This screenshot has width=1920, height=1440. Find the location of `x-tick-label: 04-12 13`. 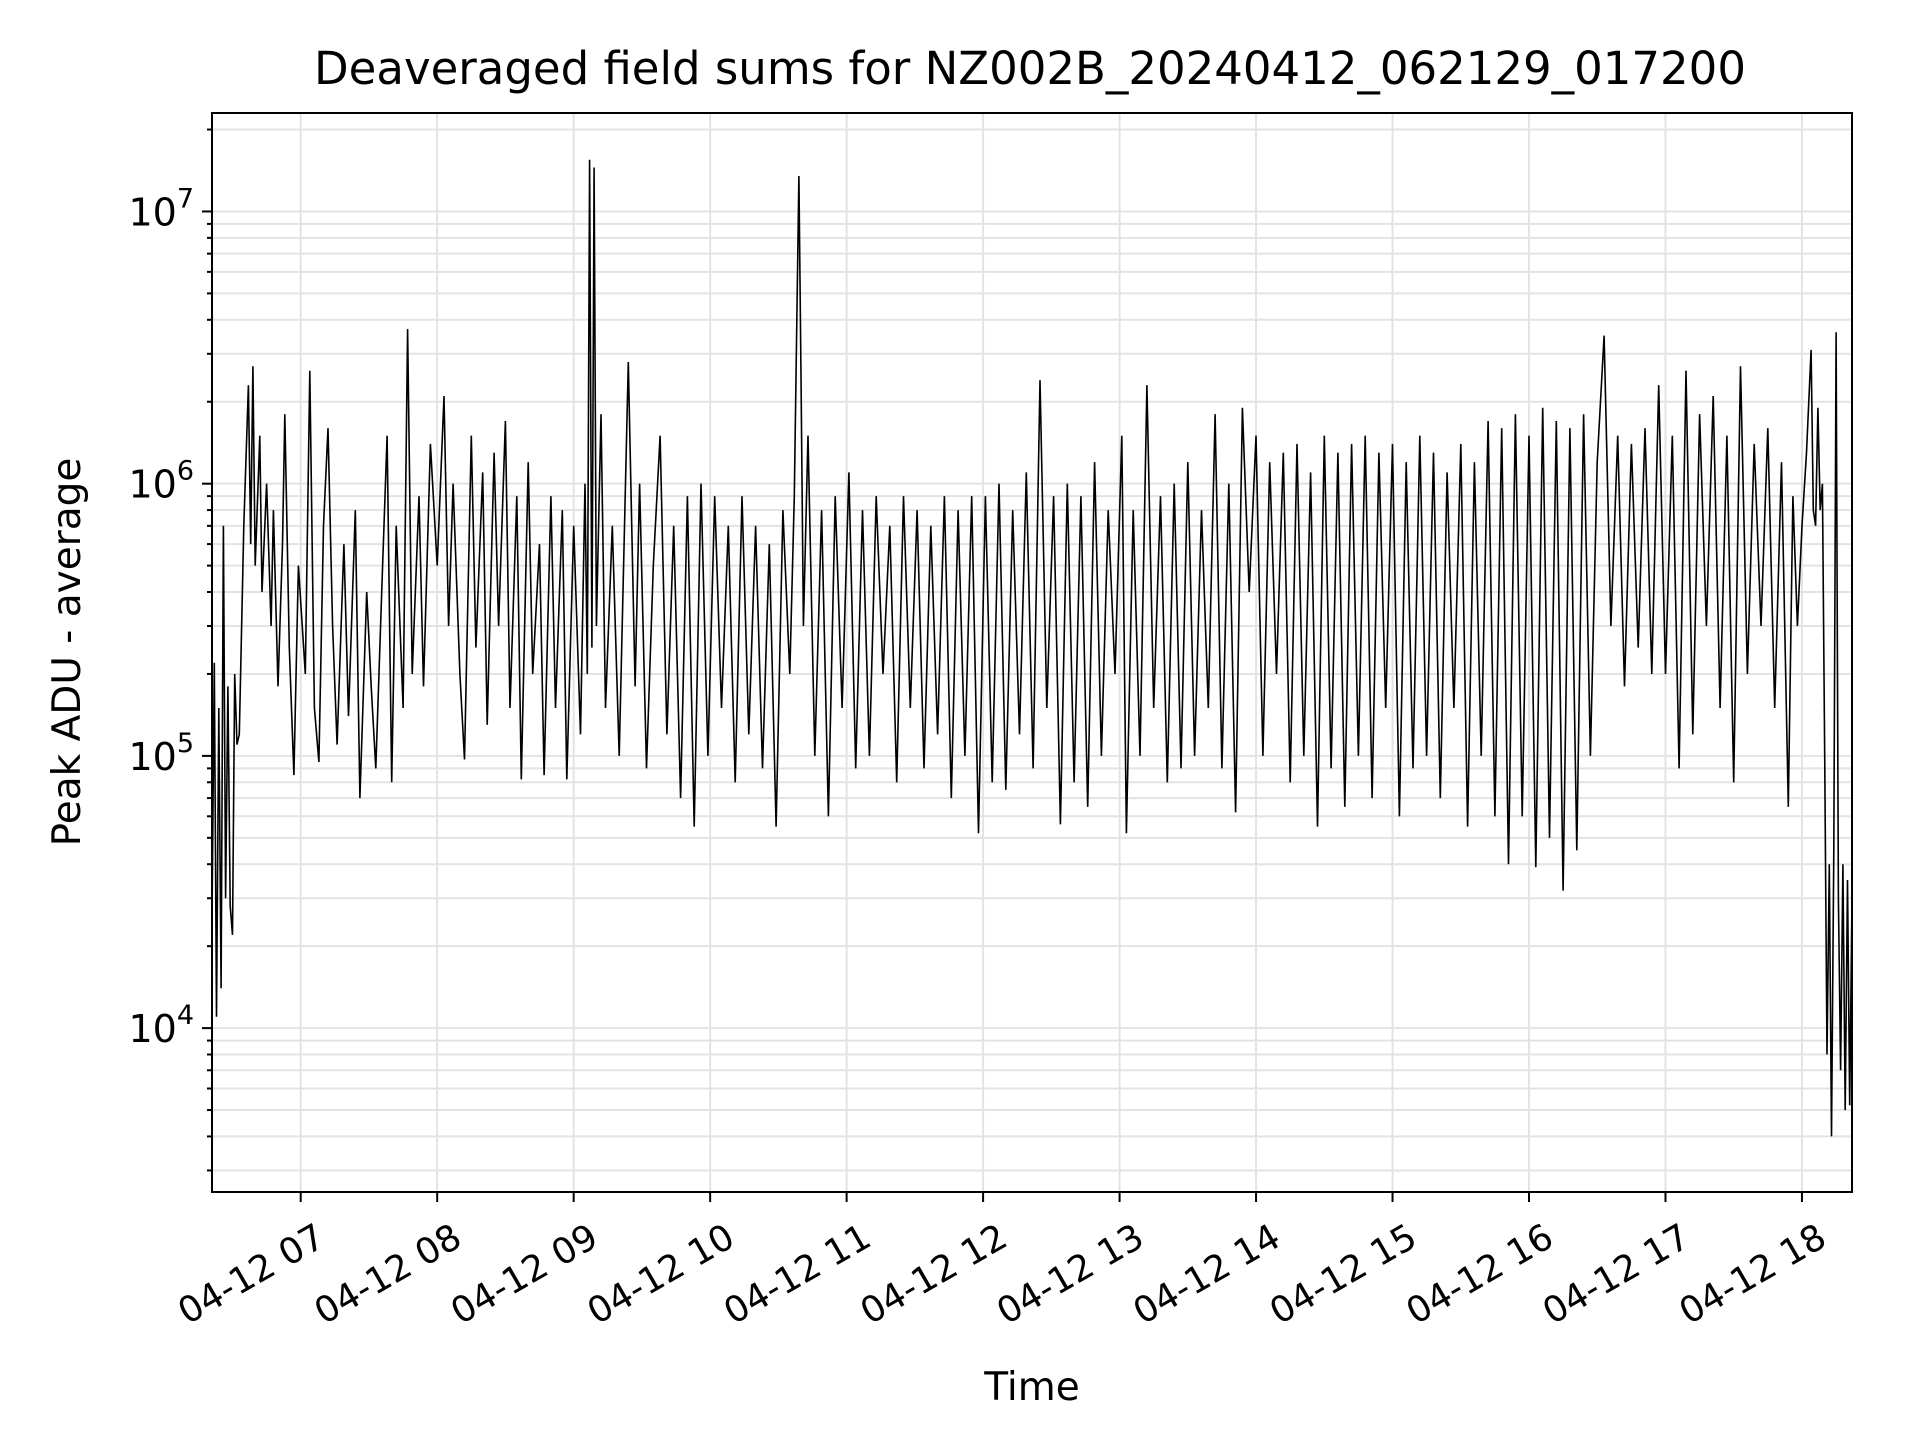

x-tick-label: 04-12 13 is located at coordinates (1070, 1274).